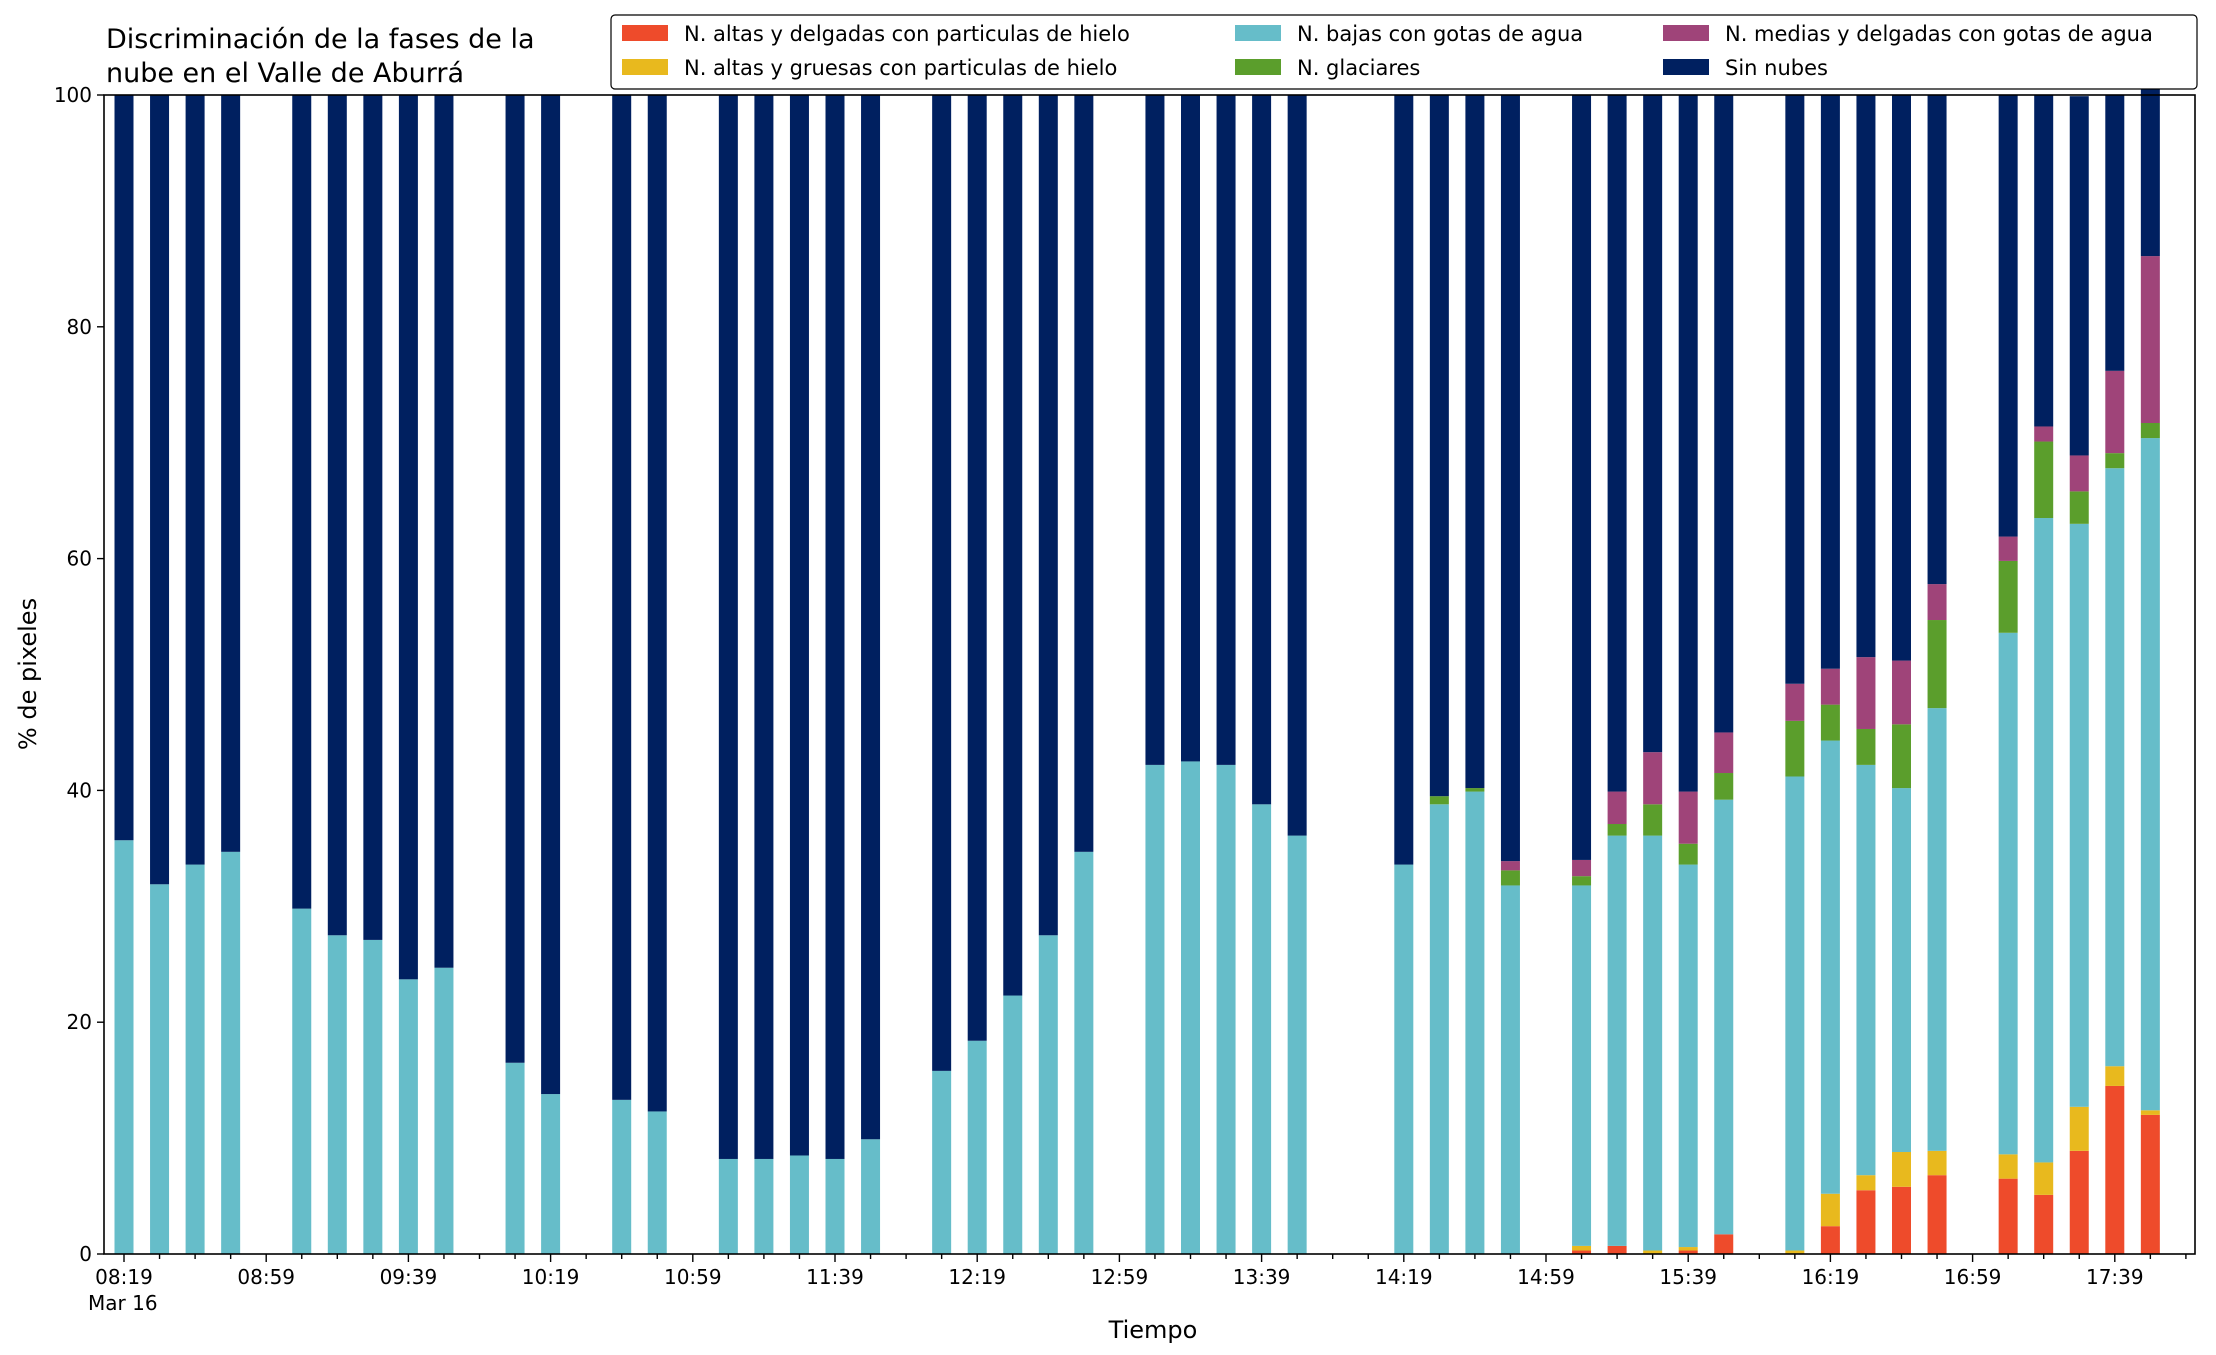 The image size is (2216, 1355). Describe the element at coordinates (2115, 1277) in the screenshot. I see `x-tick-label: 17:39` at that location.